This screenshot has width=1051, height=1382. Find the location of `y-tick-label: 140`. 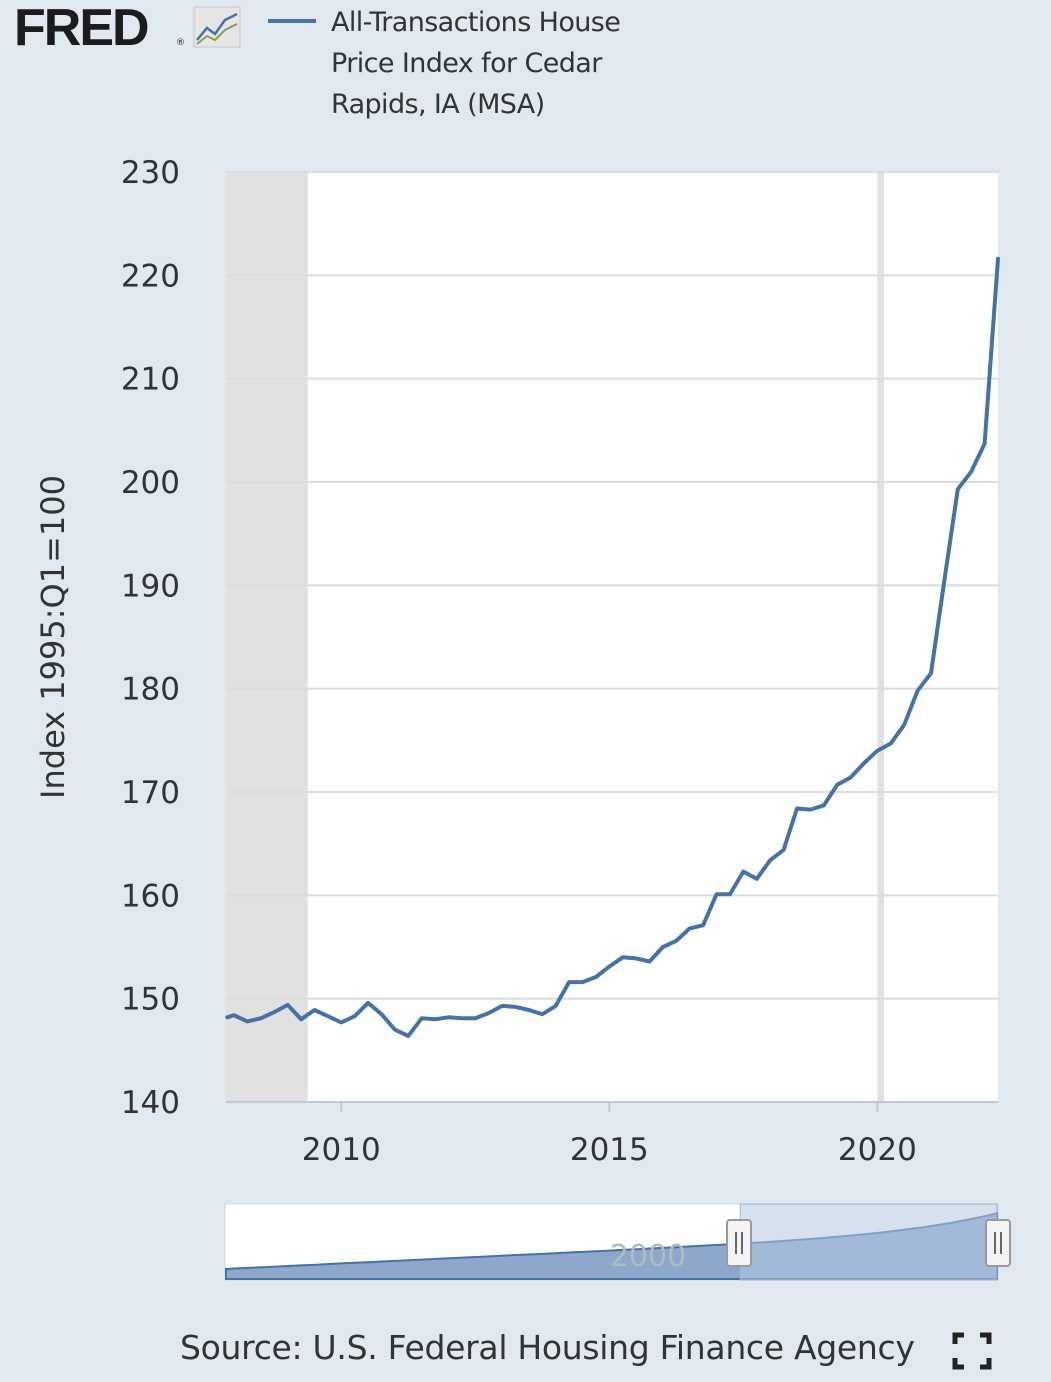

y-tick-label: 140 is located at coordinates (150, 1103).